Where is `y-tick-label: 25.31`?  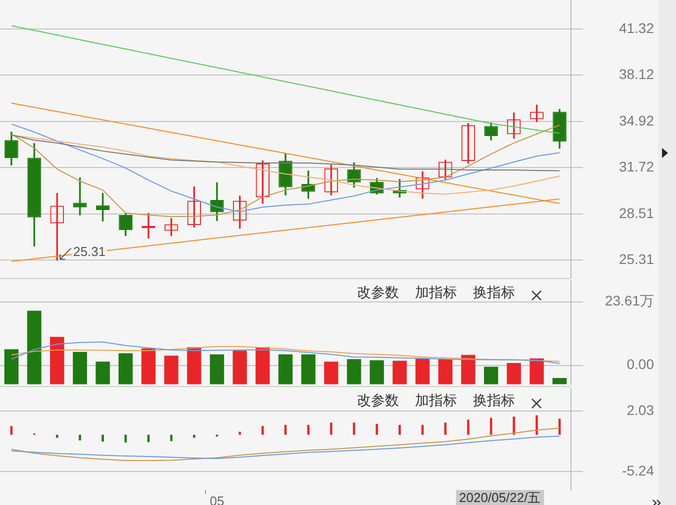 y-tick-label: 25.31 is located at coordinates (636, 259).